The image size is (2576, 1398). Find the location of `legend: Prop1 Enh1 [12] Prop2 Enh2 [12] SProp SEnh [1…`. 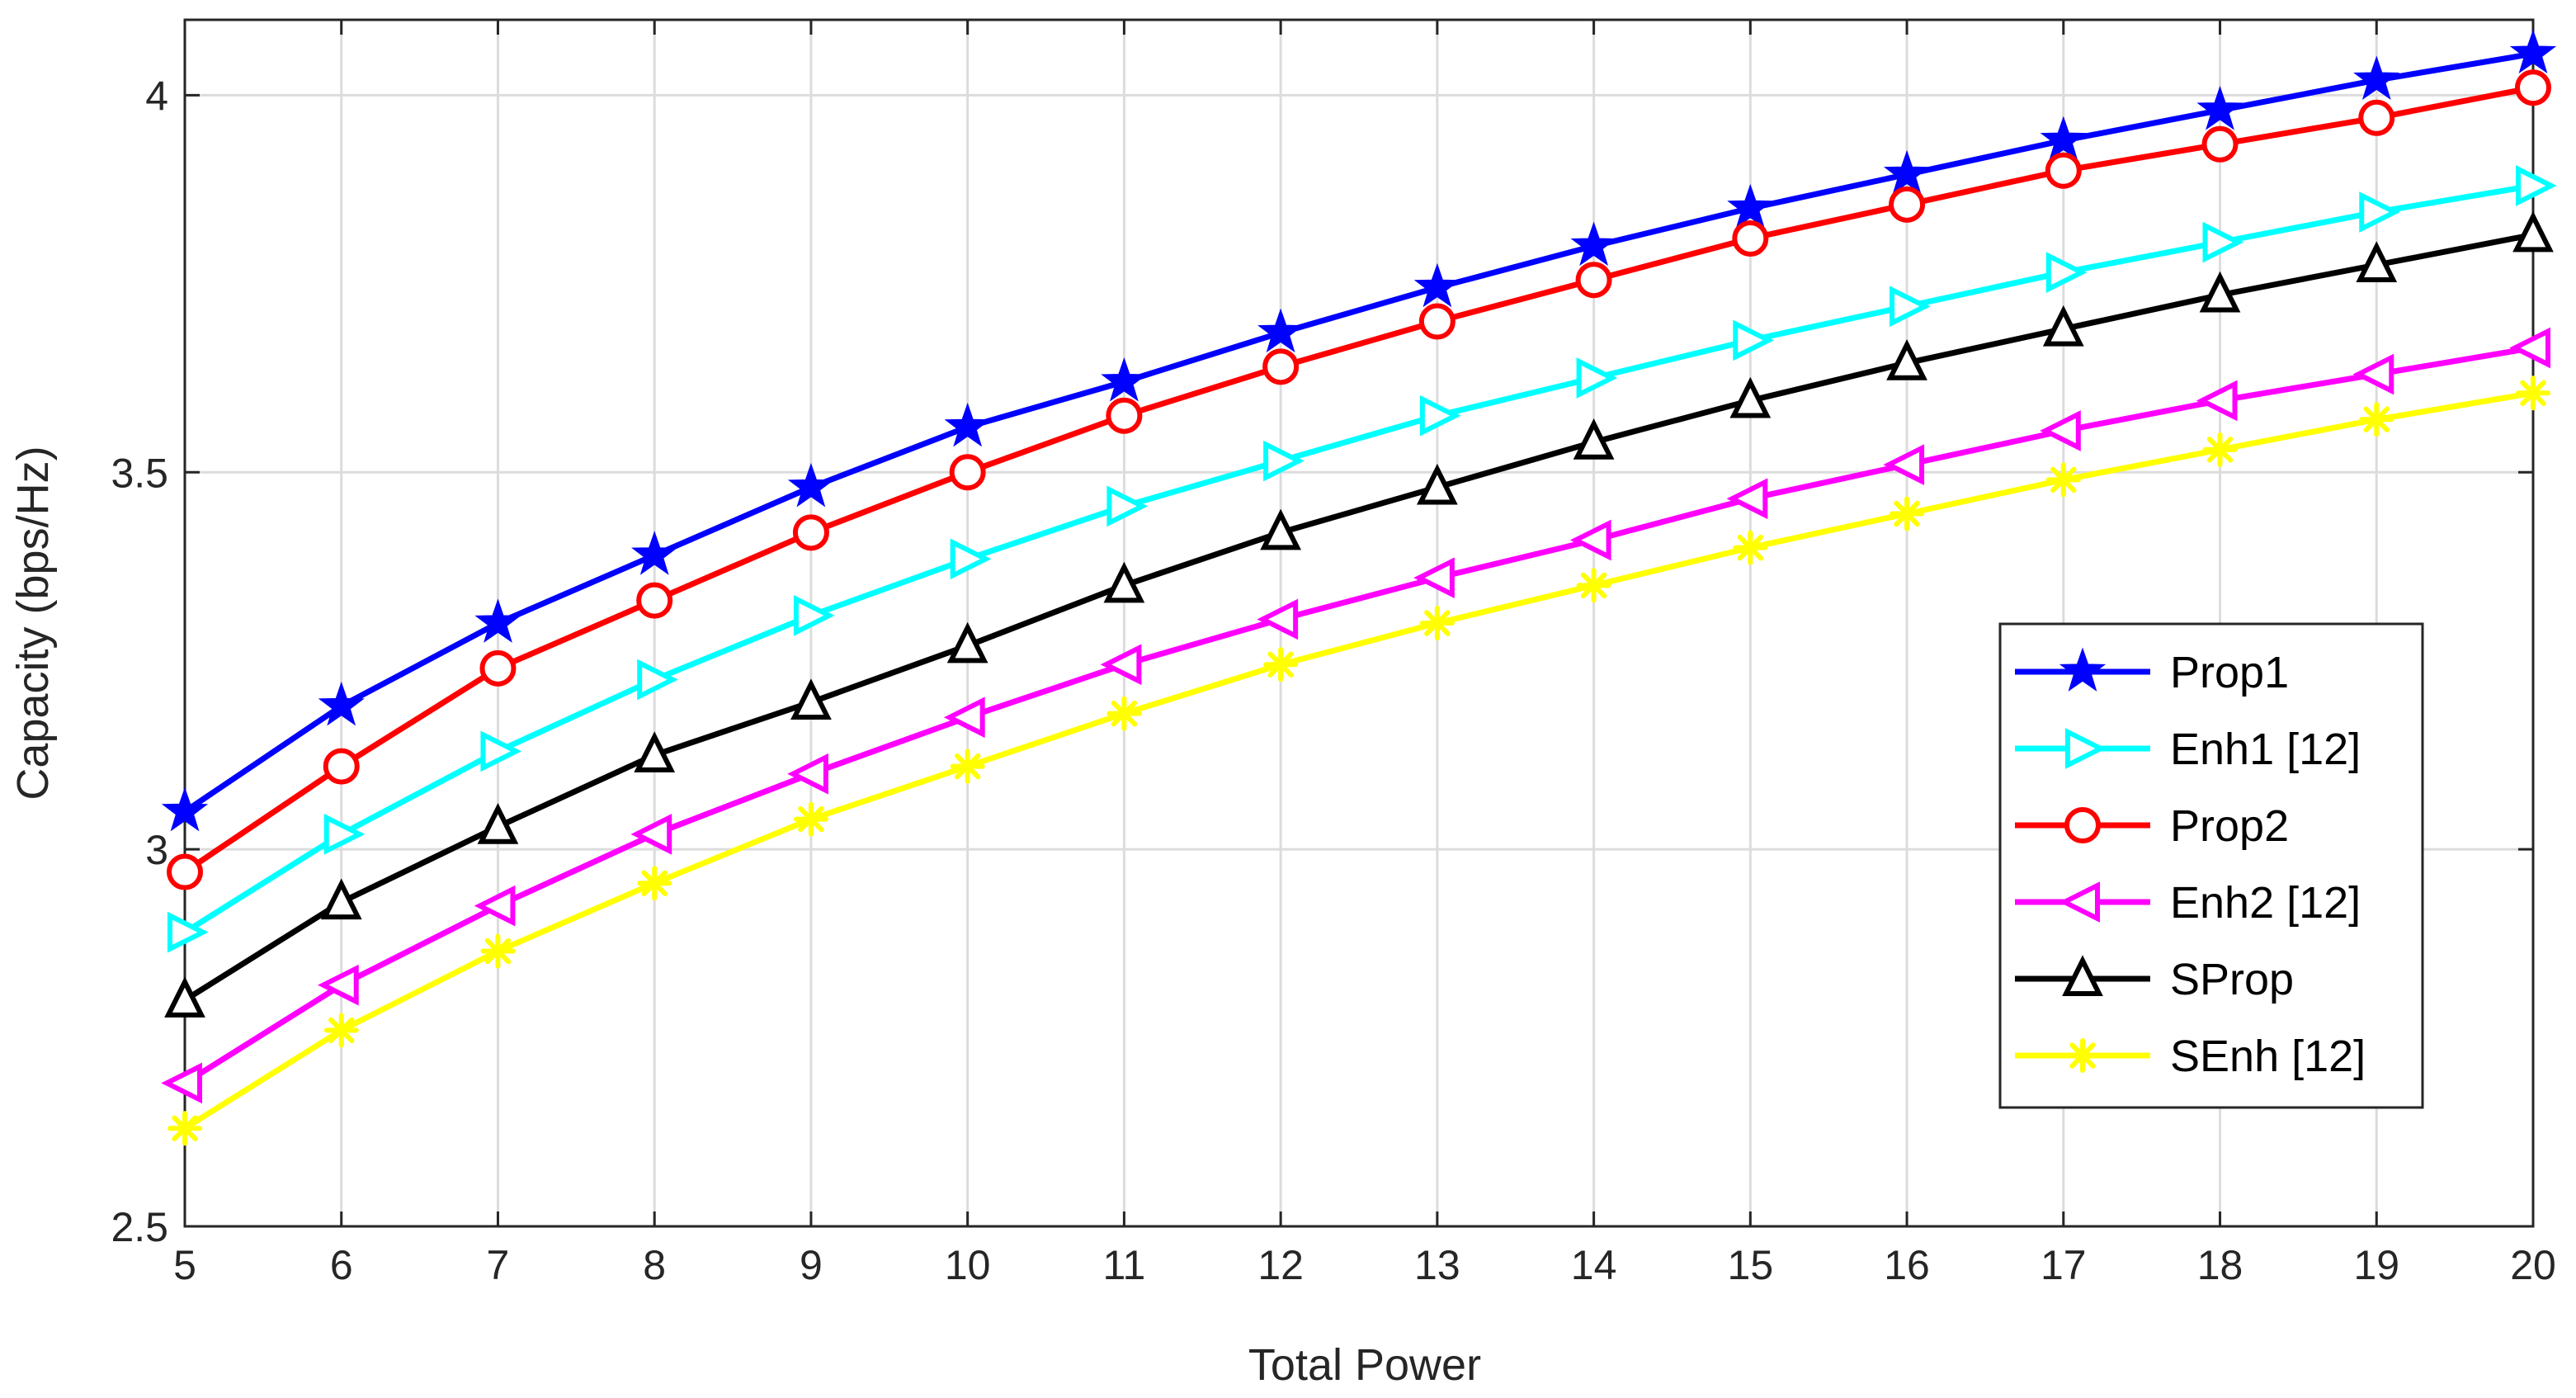

legend: Prop1 Enh1 [12] Prop2 Enh2 [12] SProp SEnh [1… is located at coordinates (2211, 865).